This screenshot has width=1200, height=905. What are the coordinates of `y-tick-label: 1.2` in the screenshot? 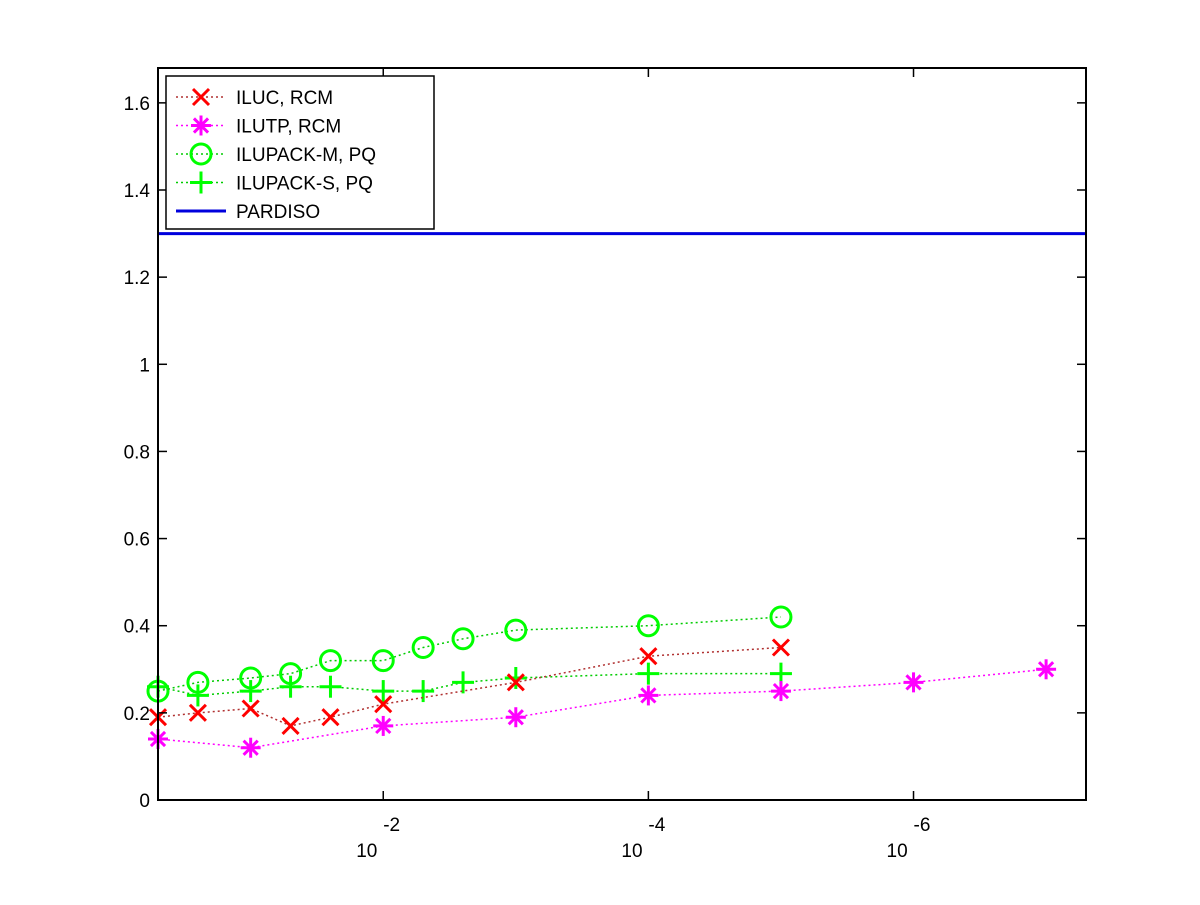 It's located at (137, 278).